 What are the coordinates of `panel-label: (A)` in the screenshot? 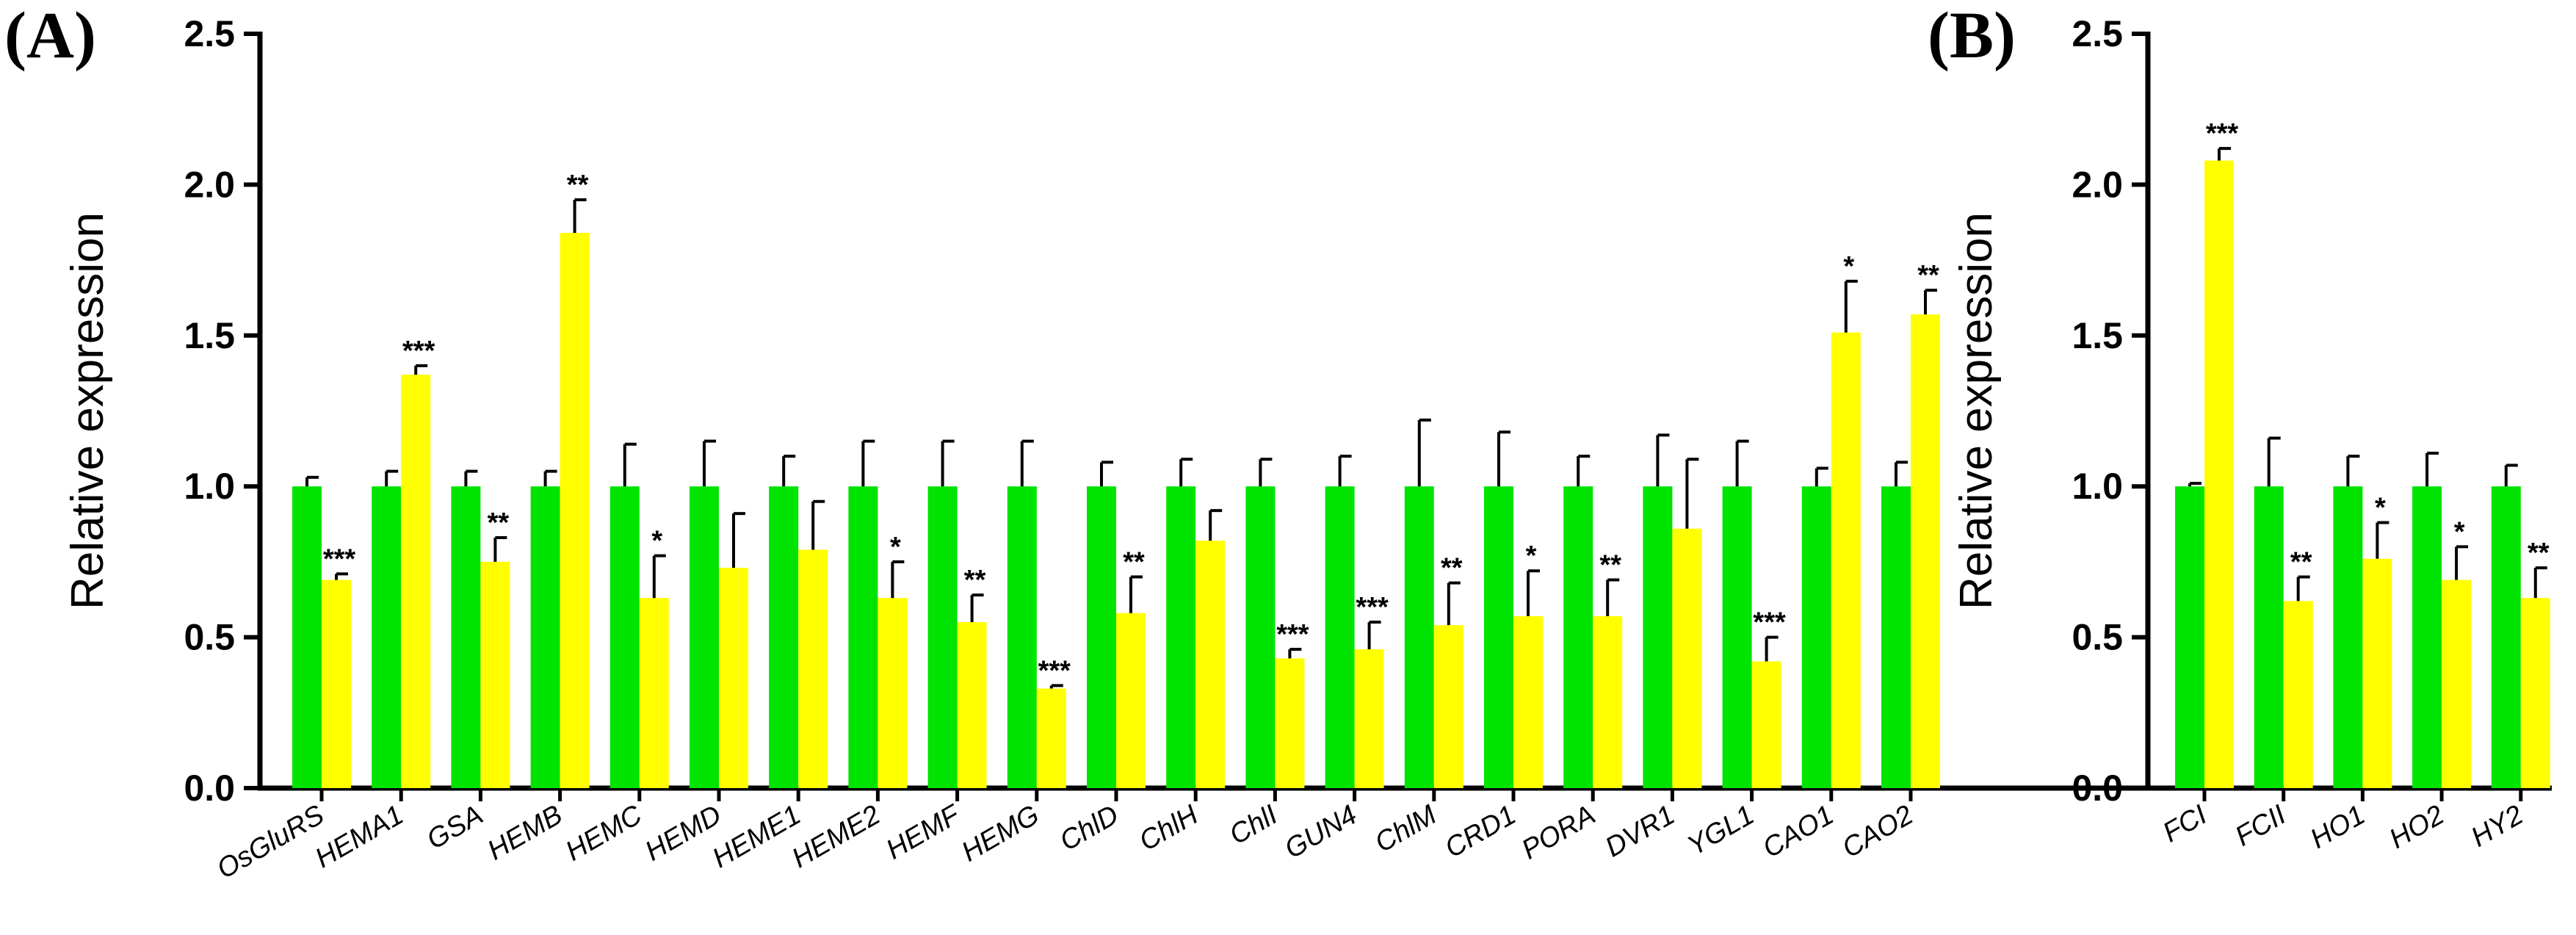 It's located at (50, 36).